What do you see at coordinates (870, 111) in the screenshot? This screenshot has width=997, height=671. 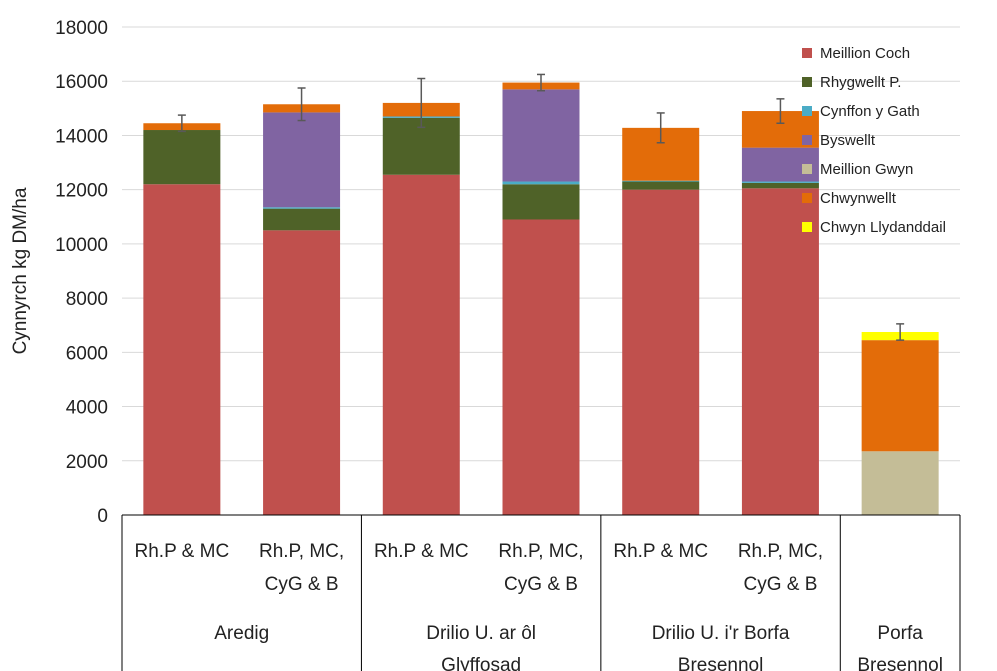 I see `legend-label: Cynffon y Gath` at bounding box center [870, 111].